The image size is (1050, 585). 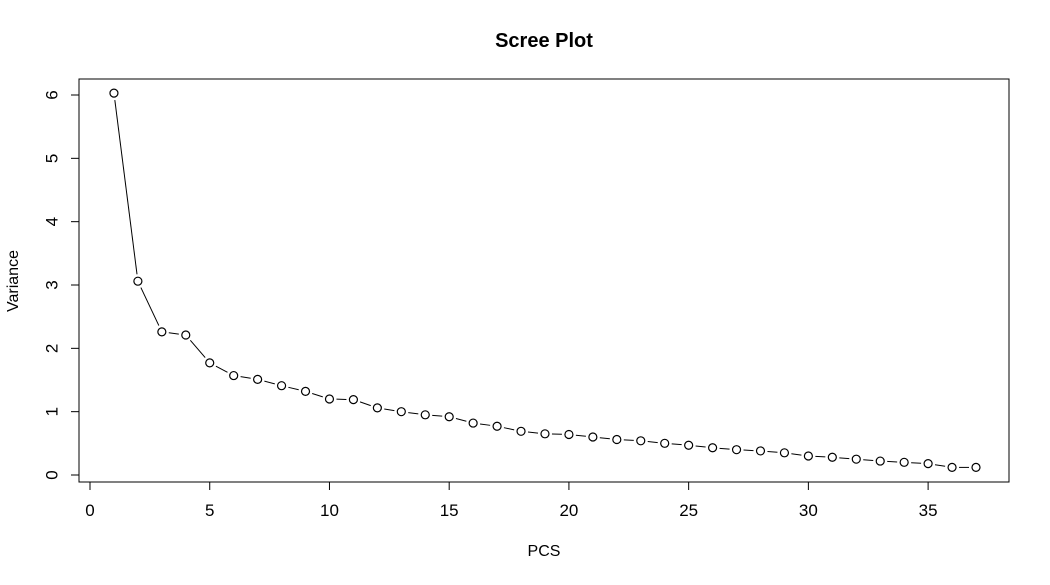 What do you see at coordinates (51, 411) in the screenshot?
I see `y-tick-label: 1` at bounding box center [51, 411].